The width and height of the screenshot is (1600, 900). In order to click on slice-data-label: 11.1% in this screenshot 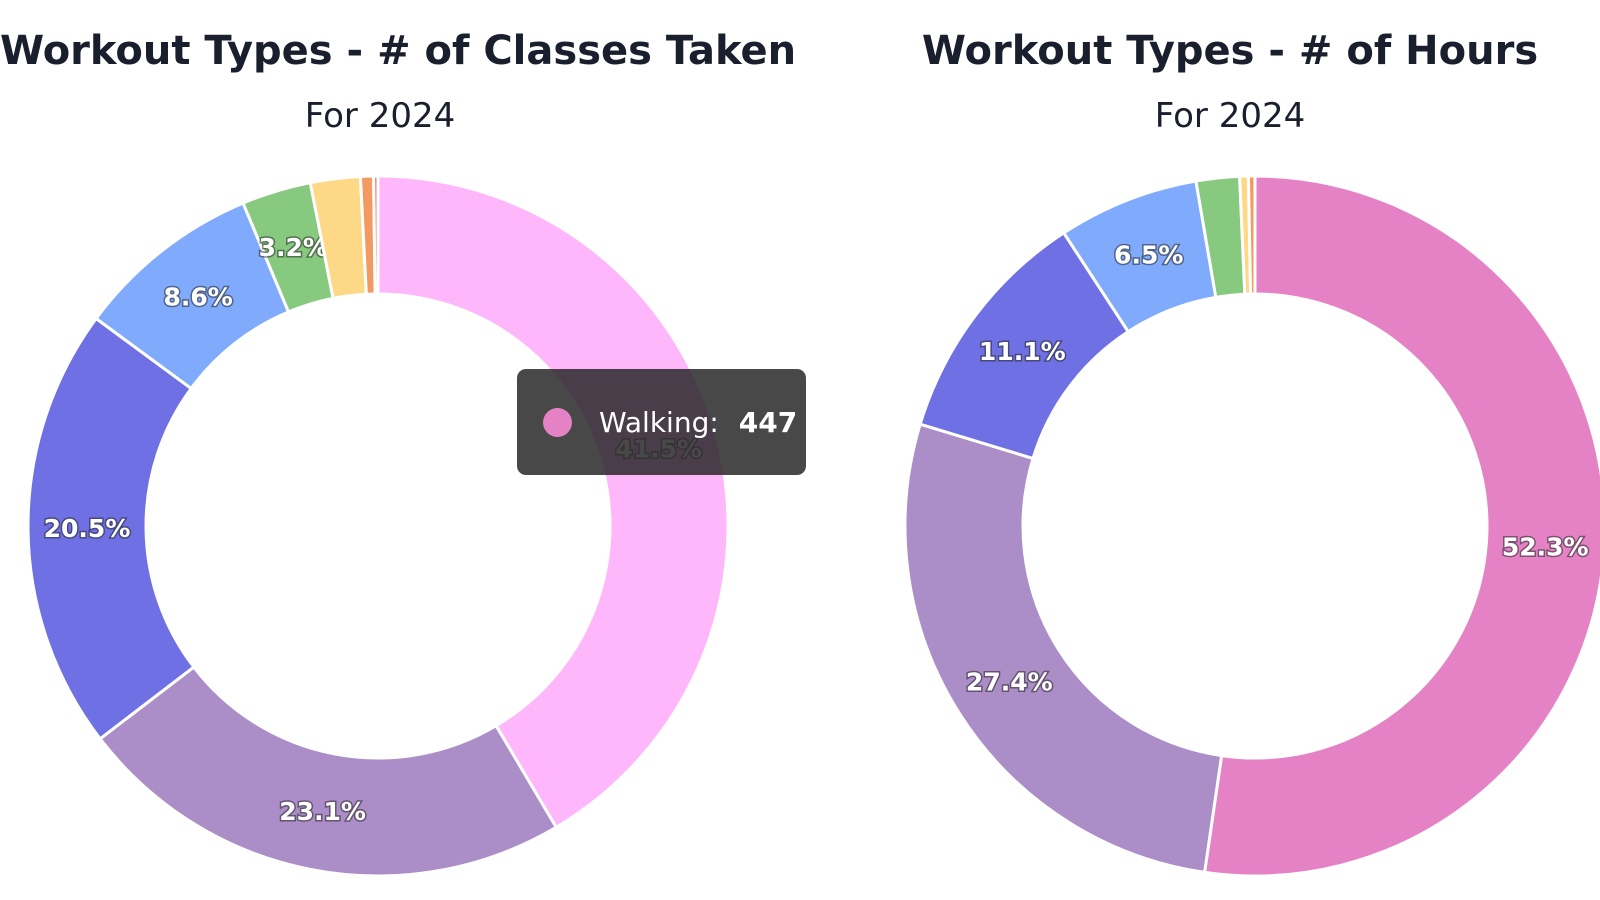, I will do `click(1022, 351)`.